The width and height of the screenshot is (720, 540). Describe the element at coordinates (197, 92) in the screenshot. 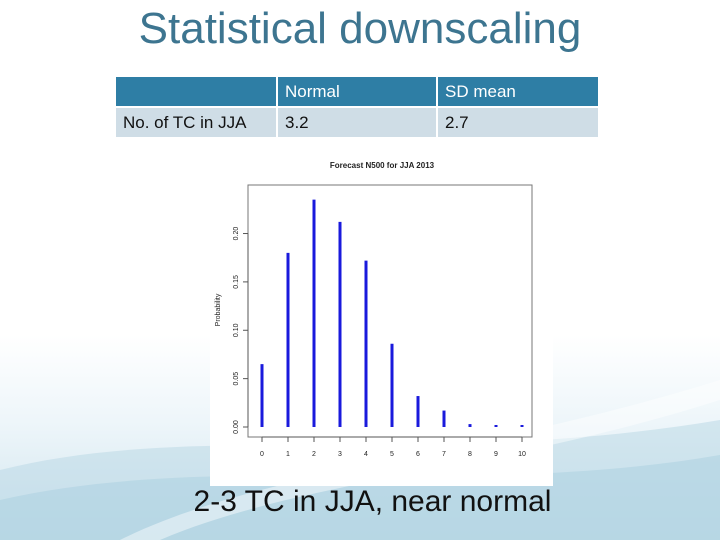

I see `table-header-cell` at that location.